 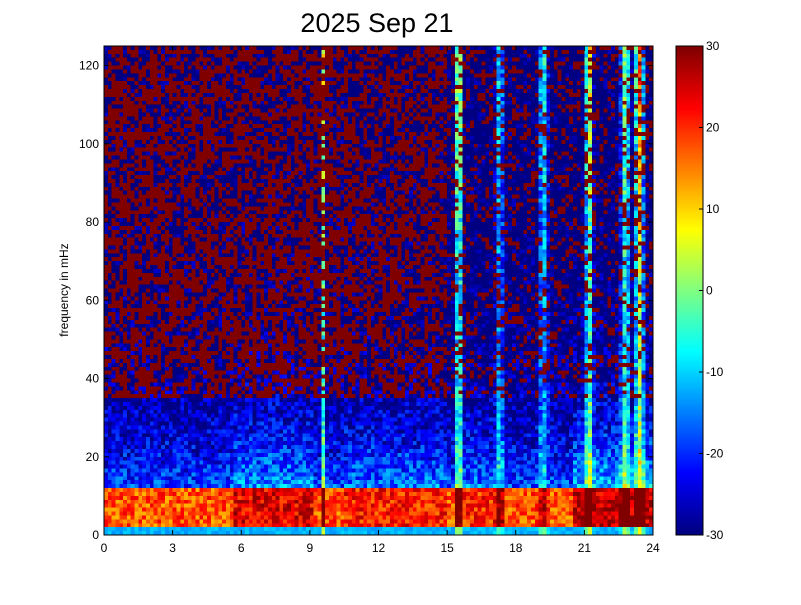 What do you see at coordinates (93, 379) in the screenshot?
I see `y-tick-label: 40` at bounding box center [93, 379].